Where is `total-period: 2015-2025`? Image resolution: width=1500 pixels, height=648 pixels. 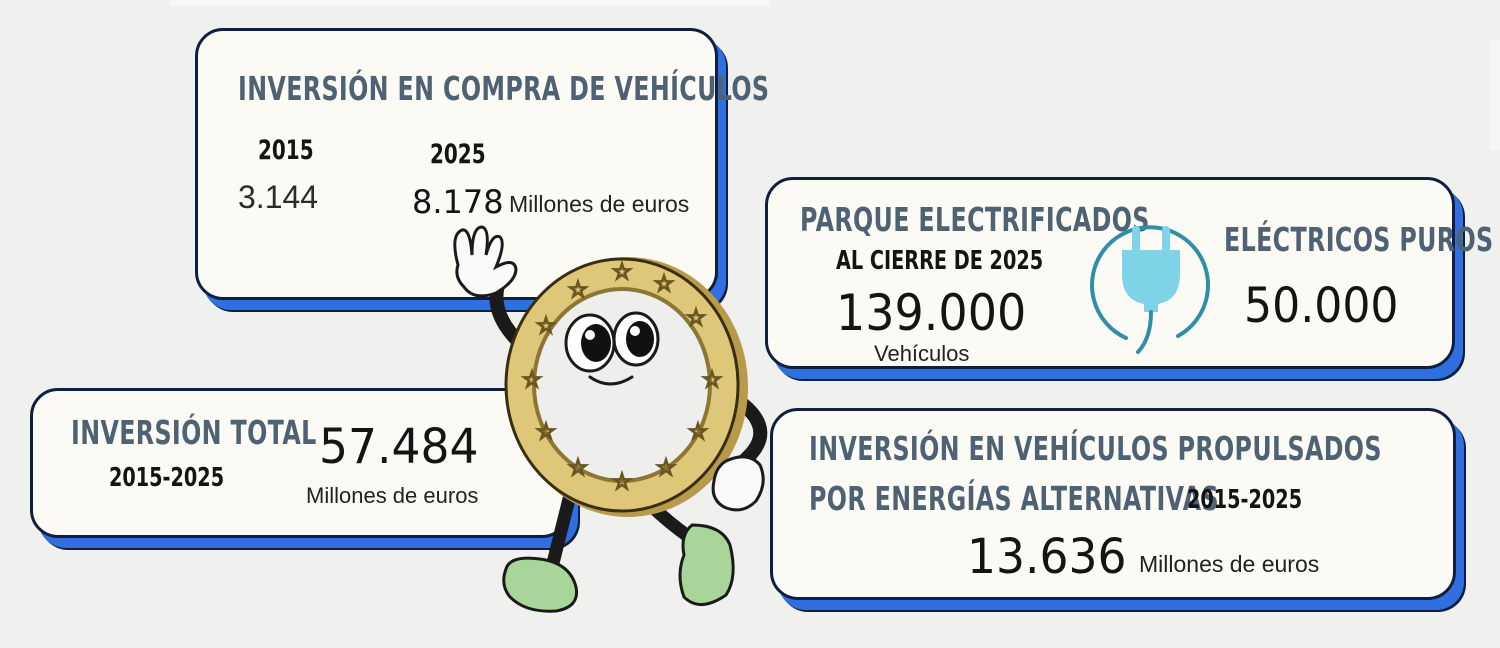 total-period: 2015-2025 is located at coordinates (167, 478).